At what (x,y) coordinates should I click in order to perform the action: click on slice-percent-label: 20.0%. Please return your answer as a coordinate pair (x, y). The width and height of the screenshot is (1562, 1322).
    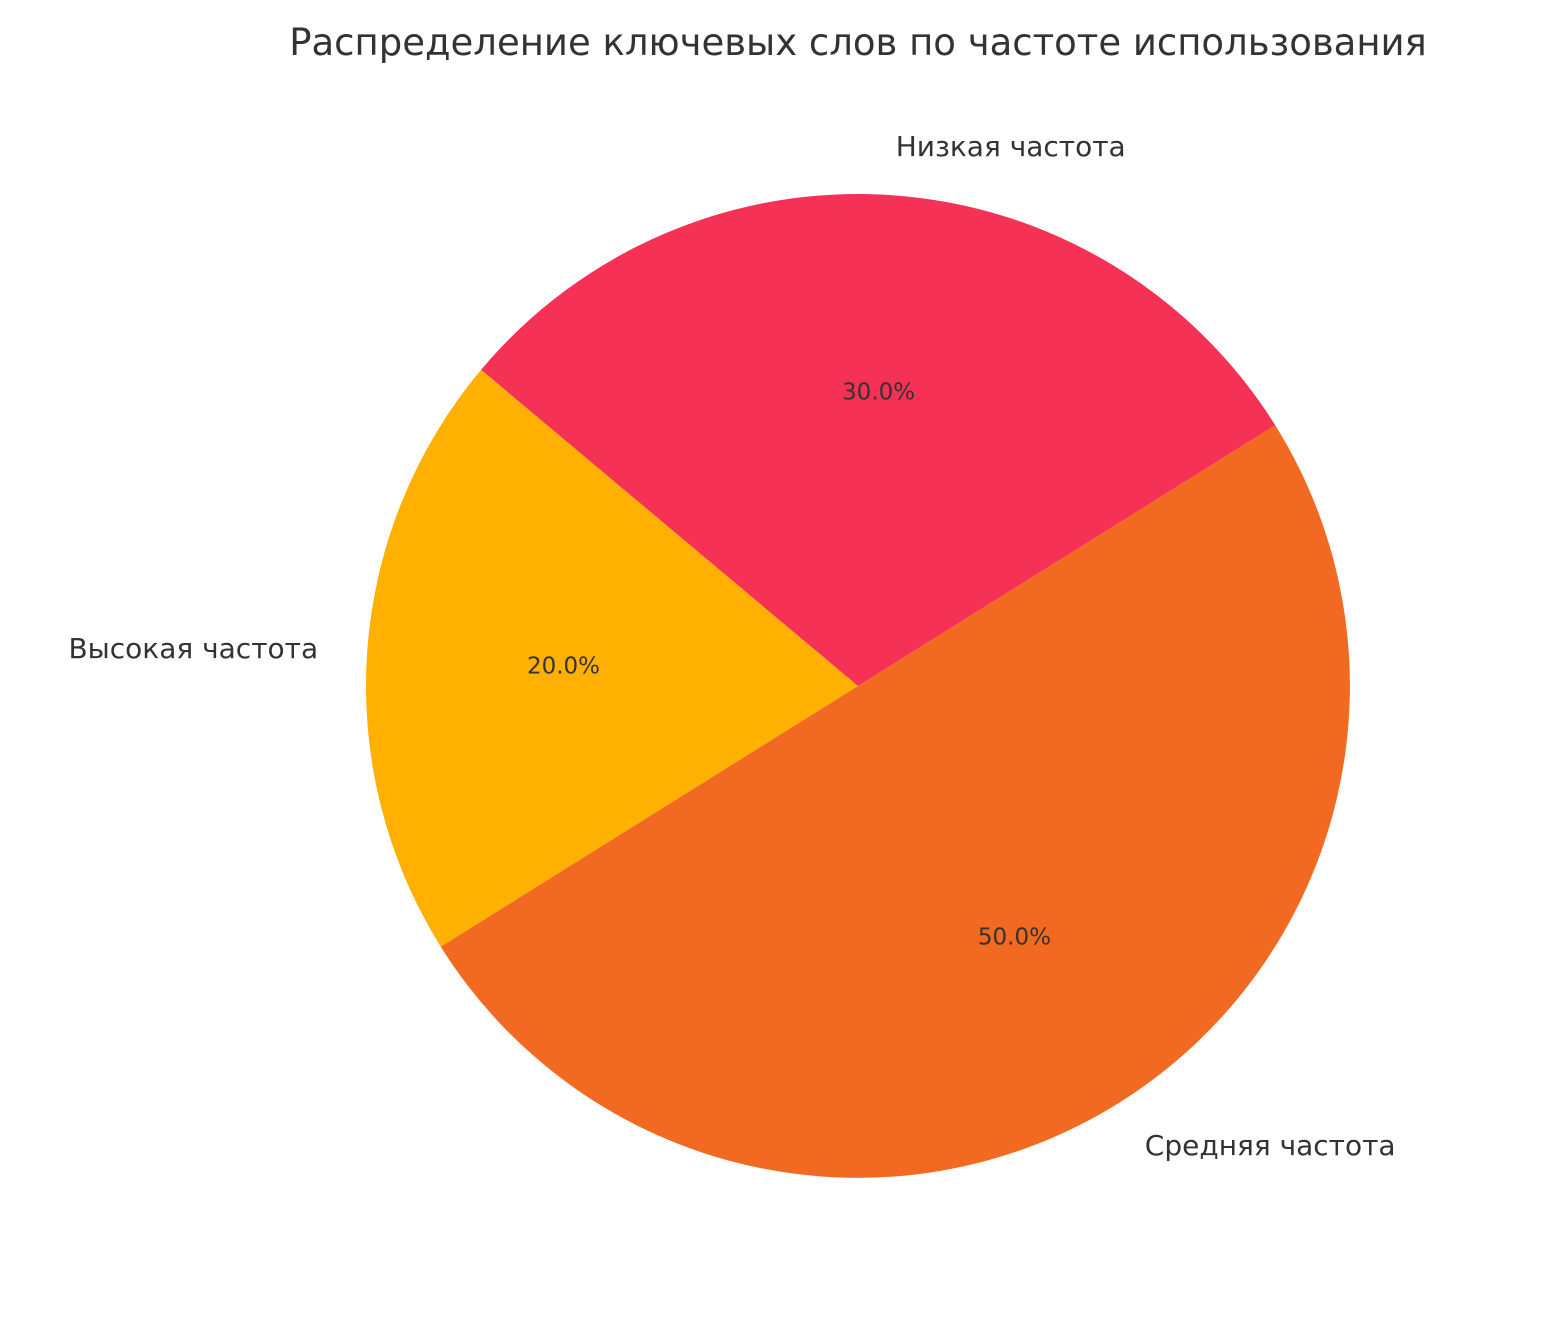
    Looking at the image, I should click on (563, 666).